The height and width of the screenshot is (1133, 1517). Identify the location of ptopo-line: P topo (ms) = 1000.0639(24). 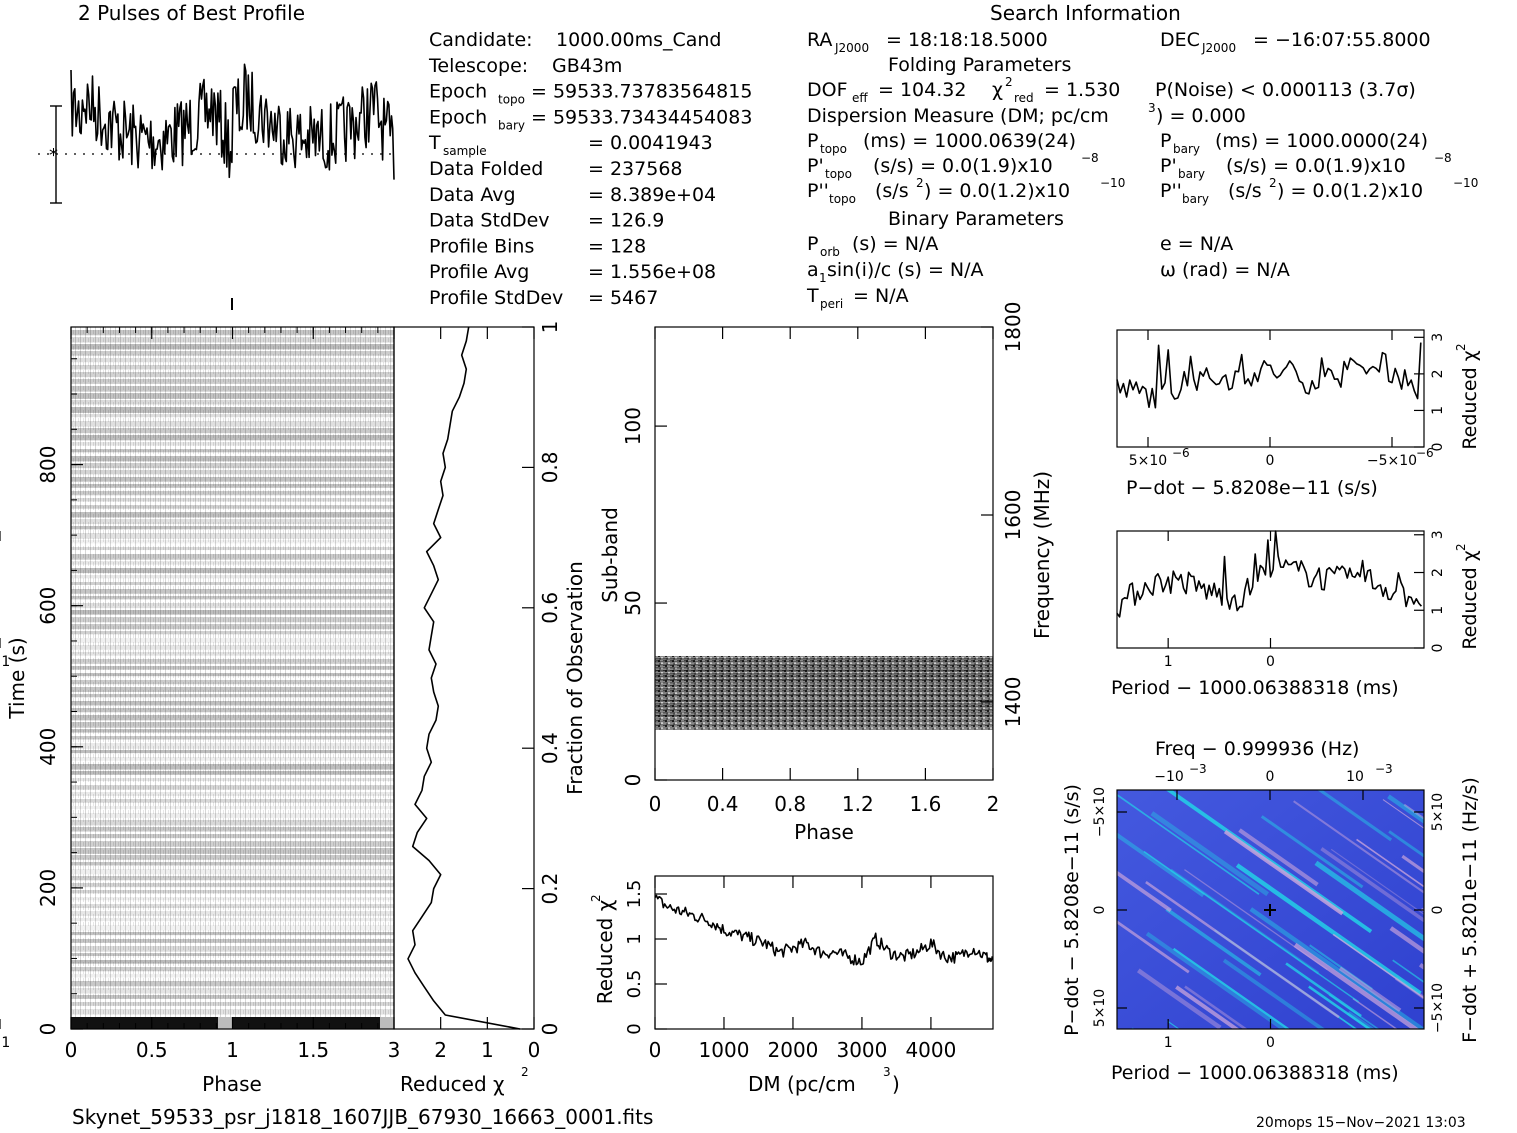
(941, 143).